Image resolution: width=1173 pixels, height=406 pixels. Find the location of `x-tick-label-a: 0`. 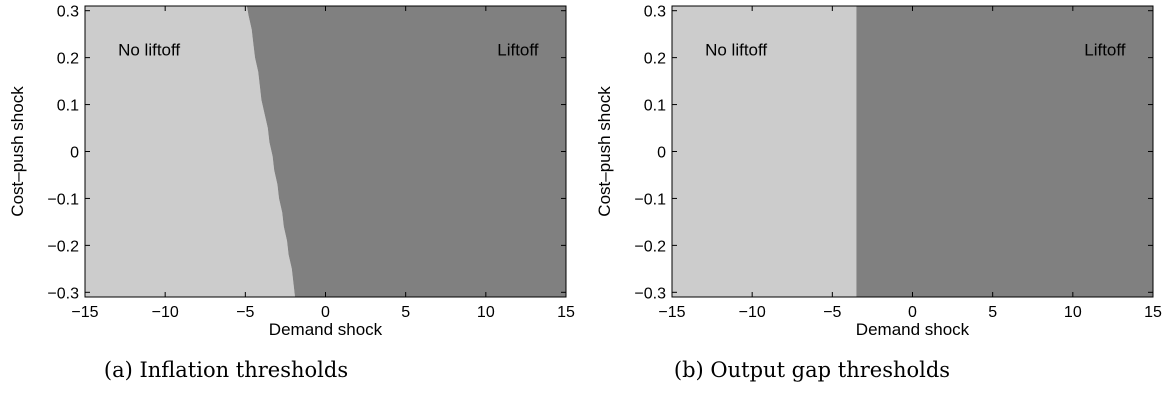

x-tick-label-a: 0 is located at coordinates (325, 312).